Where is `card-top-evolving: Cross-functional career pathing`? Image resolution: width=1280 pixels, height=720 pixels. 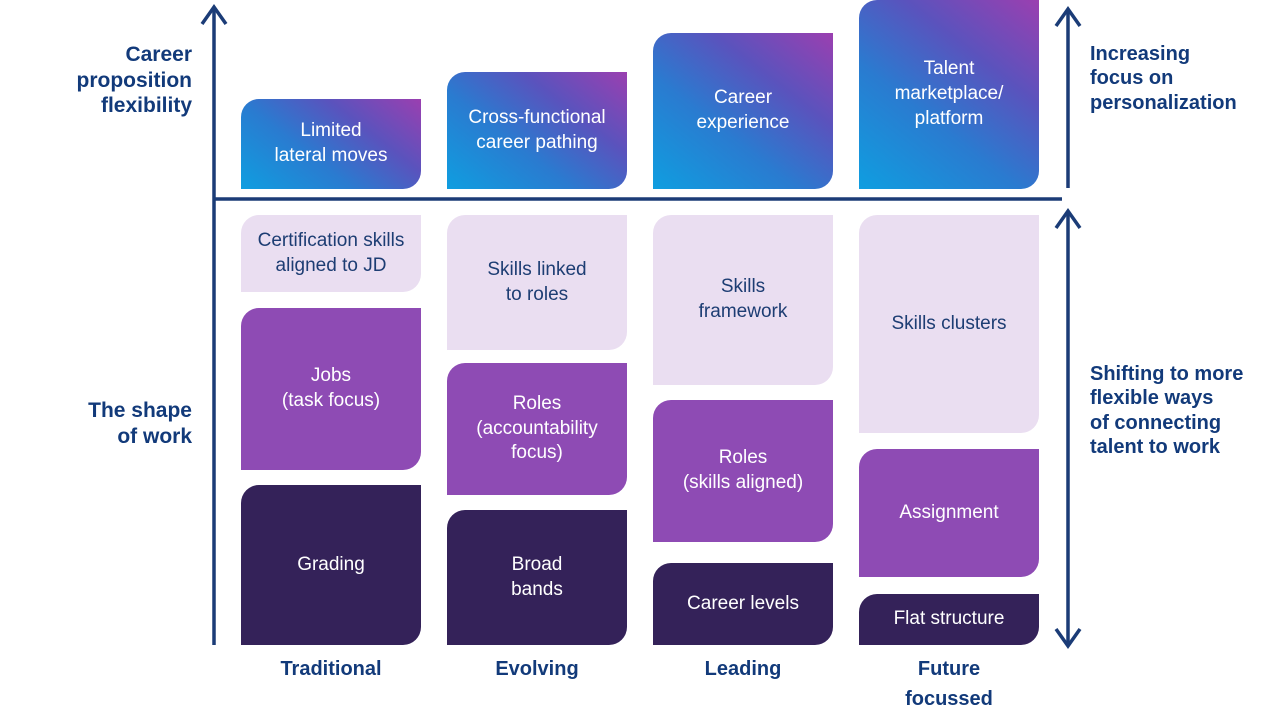 card-top-evolving: Cross-functional career pathing is located at coordinates (537, 130).